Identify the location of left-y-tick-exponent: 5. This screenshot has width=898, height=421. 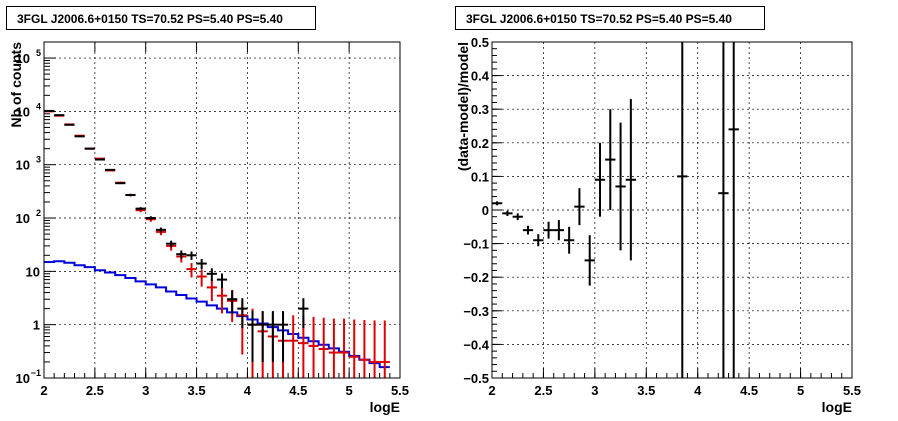
(38, 53).